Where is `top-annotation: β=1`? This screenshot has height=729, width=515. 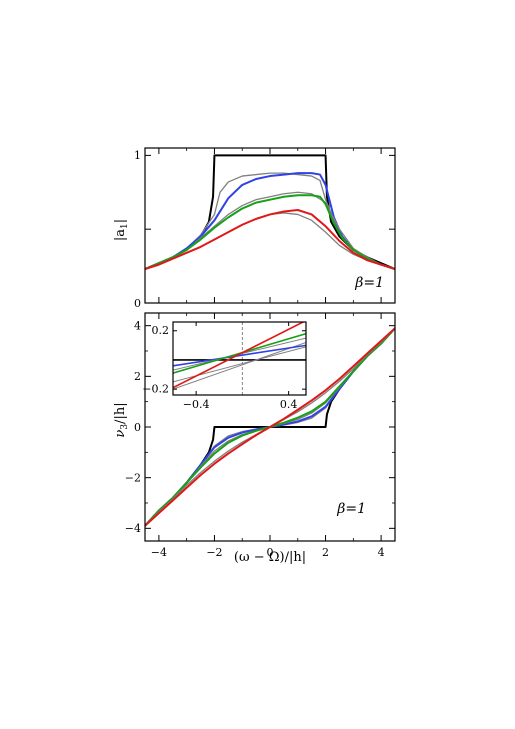
top-annotation: β=1 is located at coordinates (369, 283).